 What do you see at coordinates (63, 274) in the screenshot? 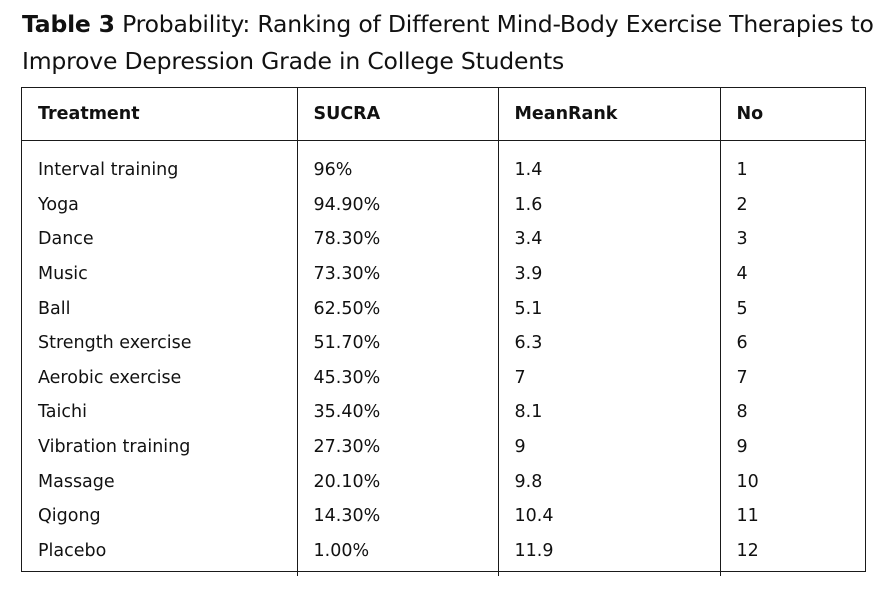
I see `cell-treatment: Music` at bounding box center [63, 274].